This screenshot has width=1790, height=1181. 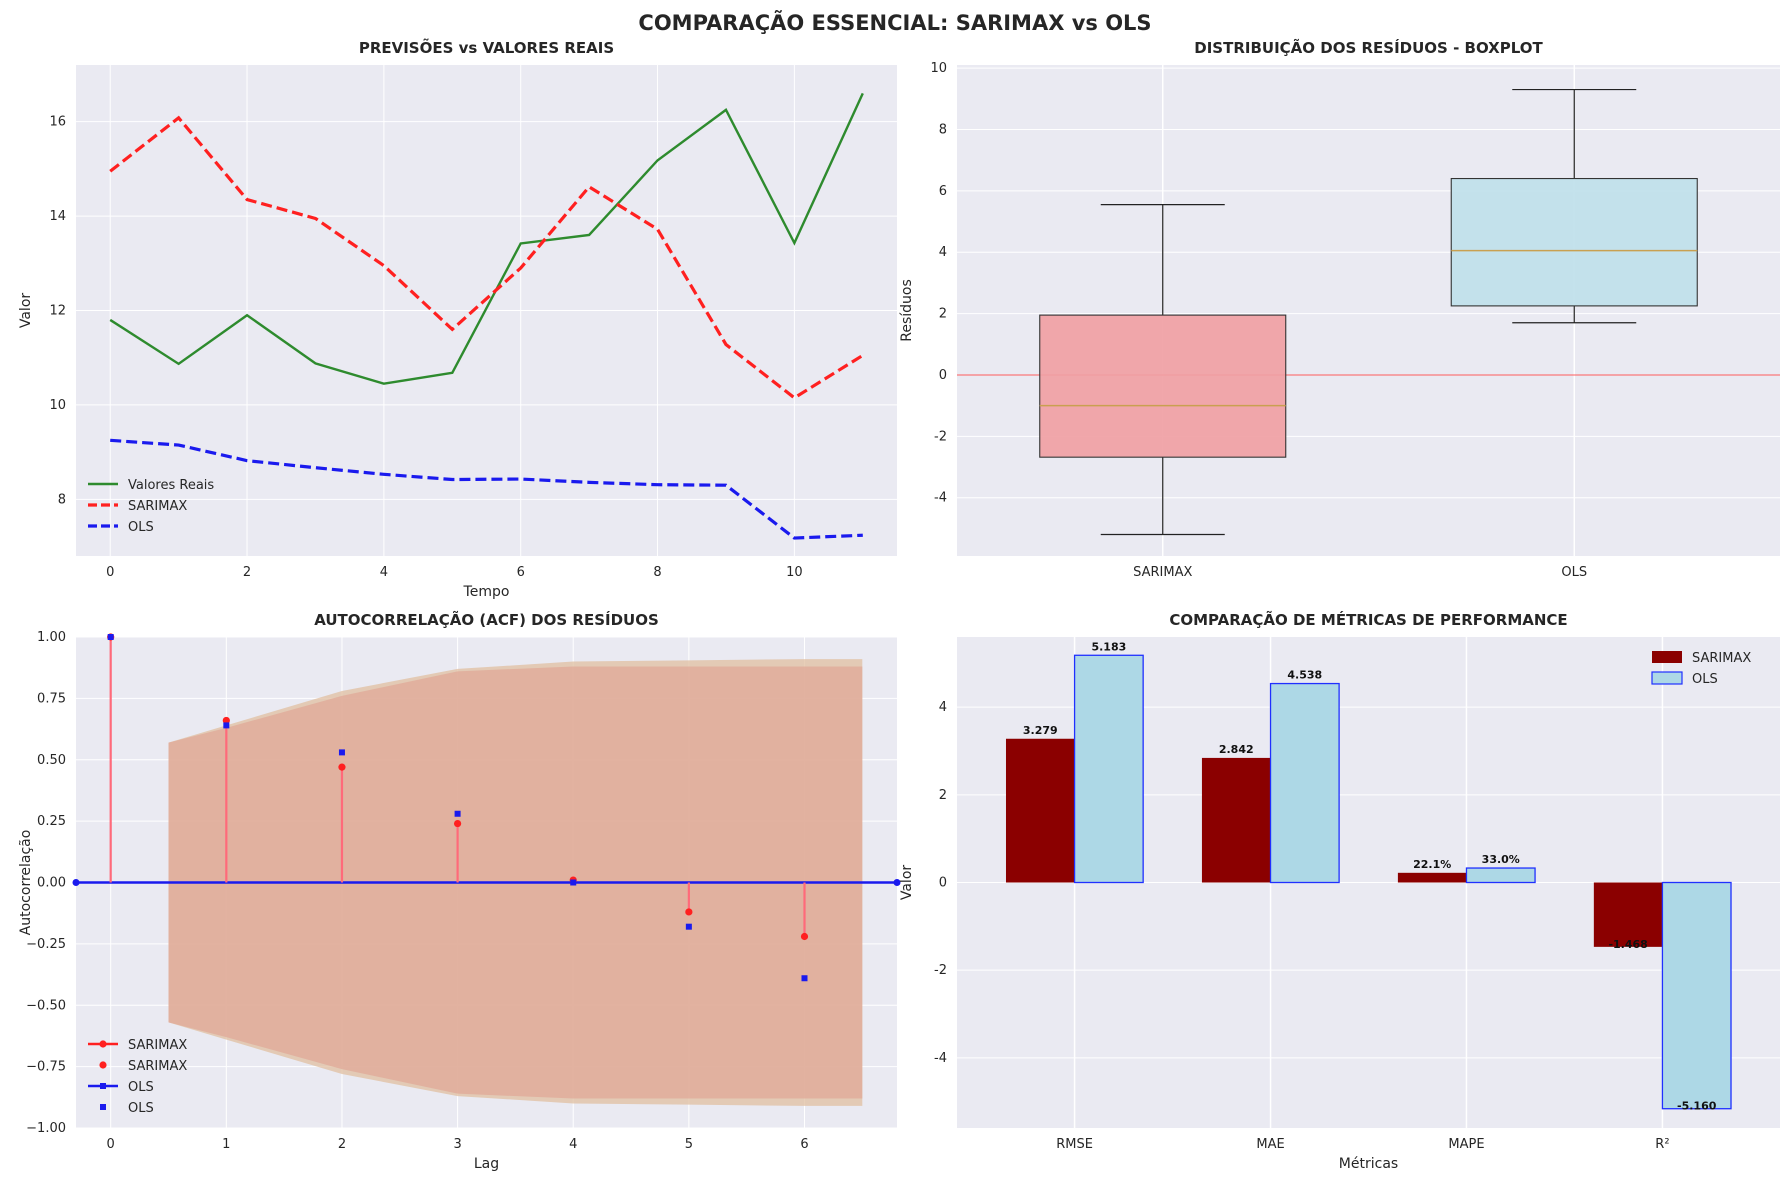 What do you see at coordinates (1074, 1144) in the screenshot?
I see `x-tick-label: RMSE` at bounding box center [1074, 1144].